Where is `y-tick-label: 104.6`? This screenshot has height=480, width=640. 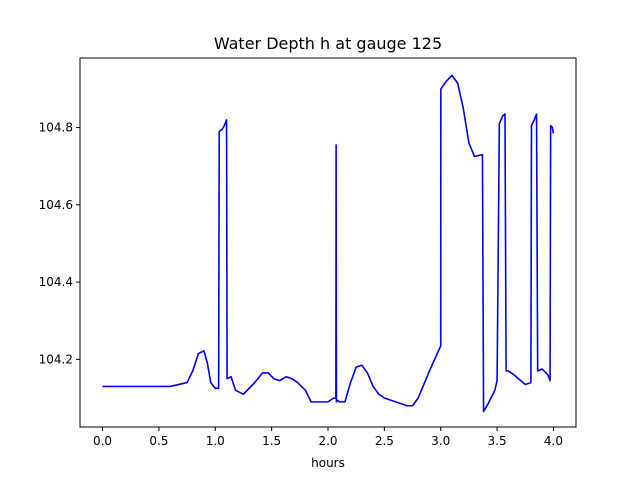 y-tick-label: 104.6 is located at coordinates (56, 205).